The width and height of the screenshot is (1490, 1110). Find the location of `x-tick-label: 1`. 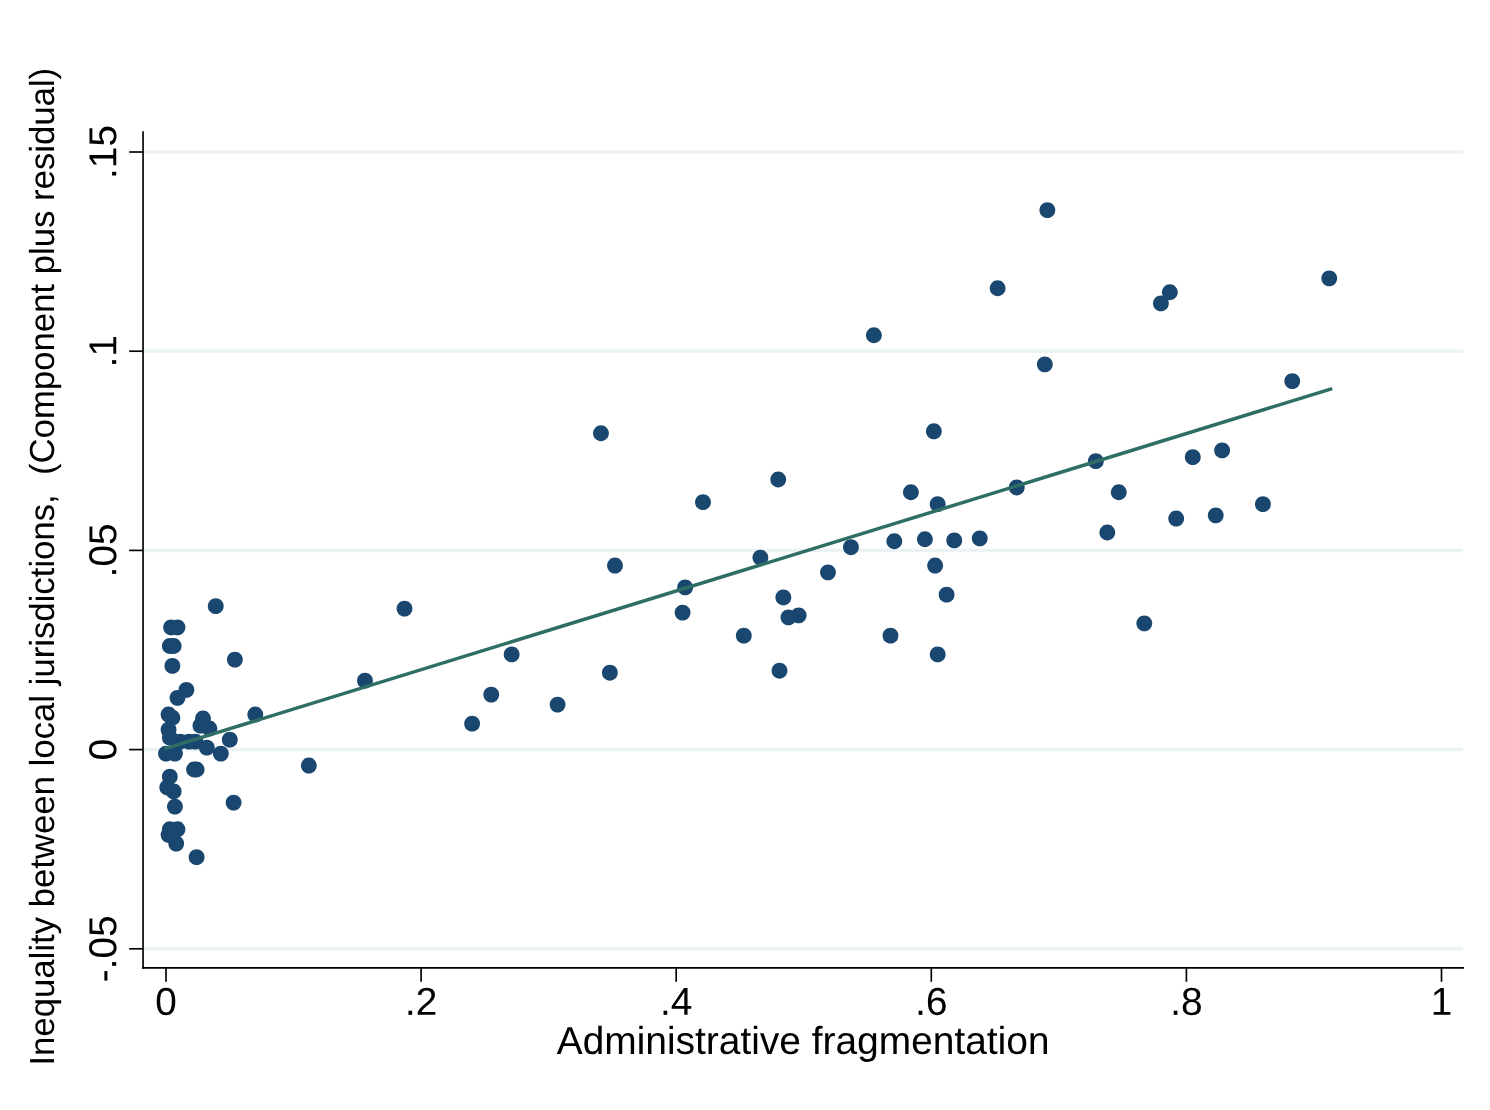

x-tick-label: 1 is located at coordinates (1442, 1001).